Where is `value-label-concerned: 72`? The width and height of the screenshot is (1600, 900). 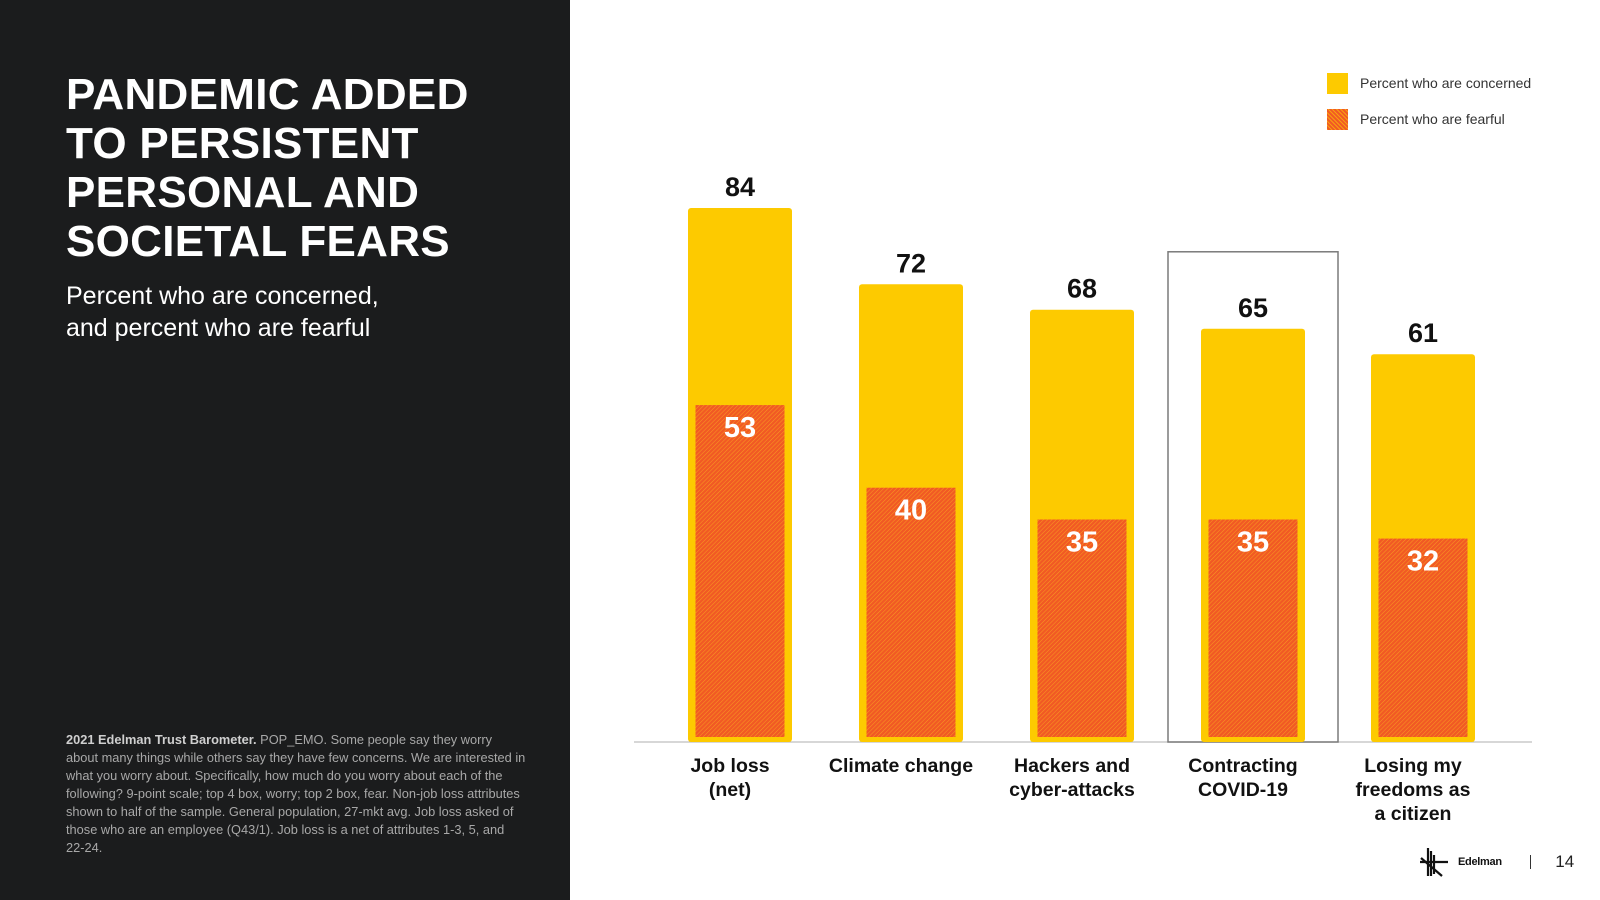 value-label-concerned: 72 is located at coordinates (911, 263).